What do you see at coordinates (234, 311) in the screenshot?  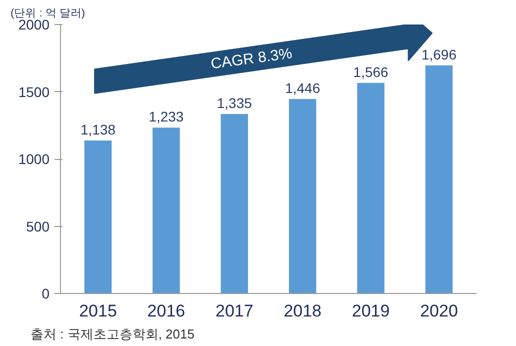 I see `x-tick-label: 2017` at bounding box center [234, 311].